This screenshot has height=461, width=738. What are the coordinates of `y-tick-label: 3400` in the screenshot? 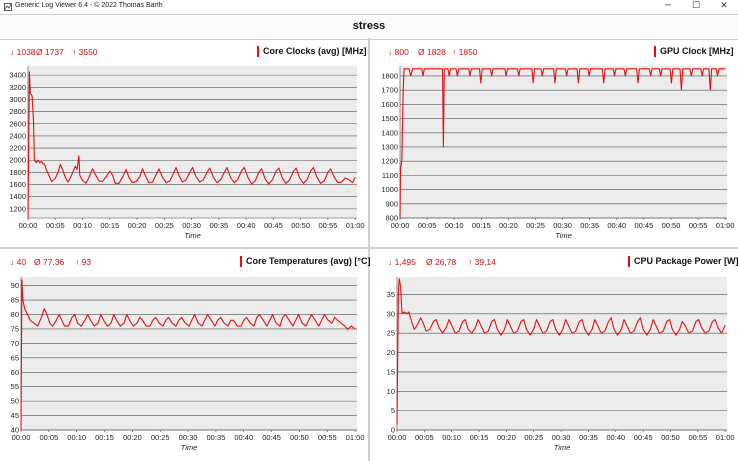 It's located at (17, 75).